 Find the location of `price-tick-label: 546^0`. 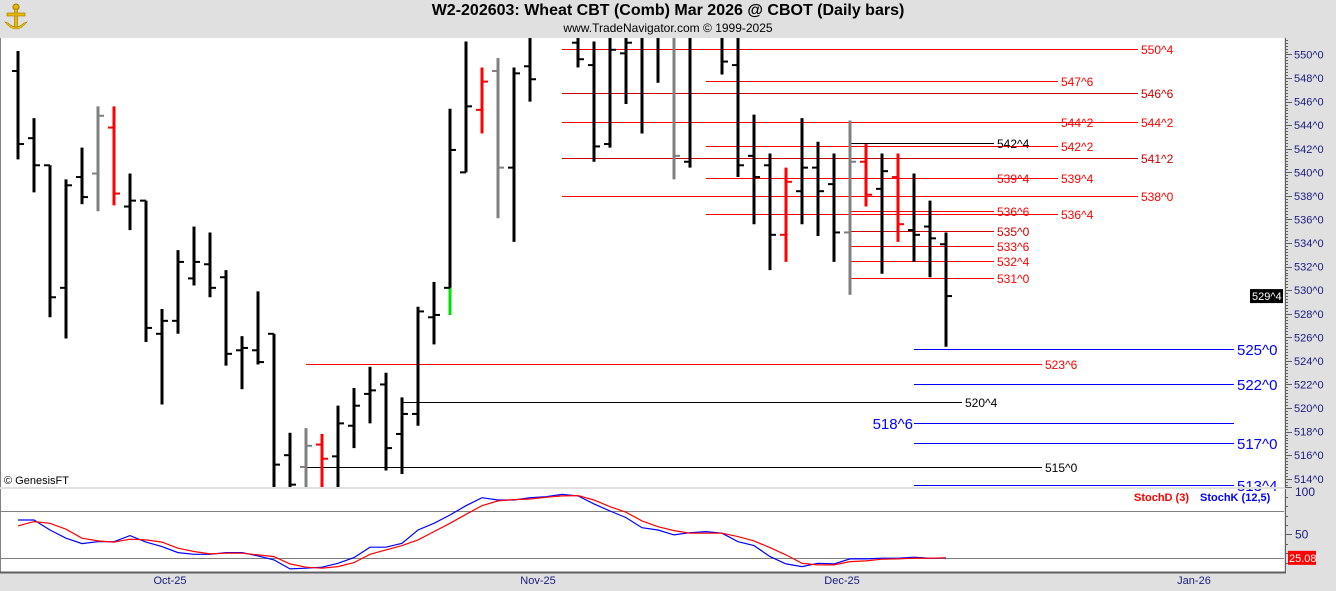

price-tick-label: 546^0 is located at coordinates (1309, 103).